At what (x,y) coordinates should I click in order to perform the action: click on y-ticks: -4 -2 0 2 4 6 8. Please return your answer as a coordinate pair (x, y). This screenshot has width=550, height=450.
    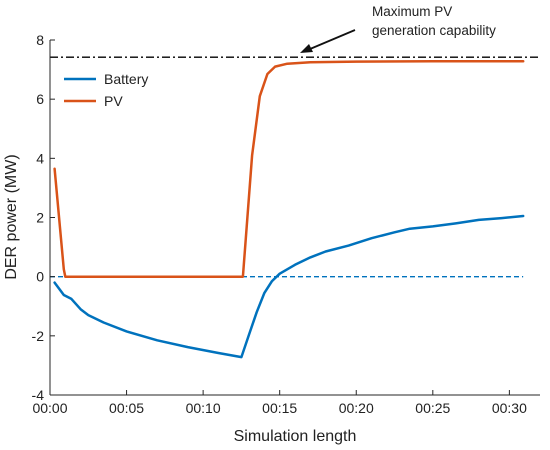
    Looking at the image, I should click on (43, 217).